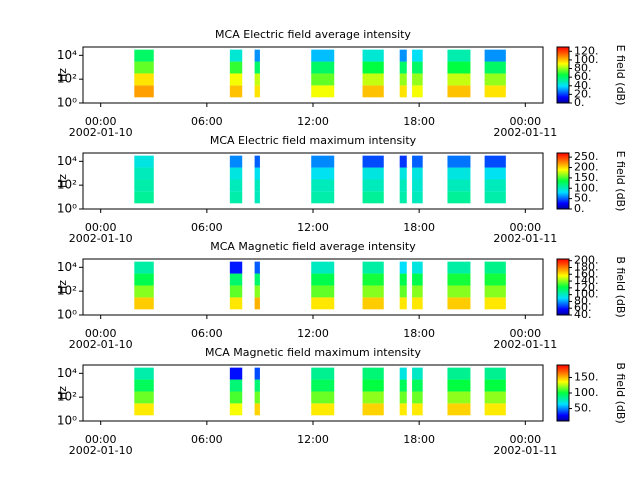 The width and height of the screenshot is (640, 480). What do you see at coordinates (620, 75) in the screenshot?
I see `colorbar-label: E field (dB)` at bounding box center [620, 75].